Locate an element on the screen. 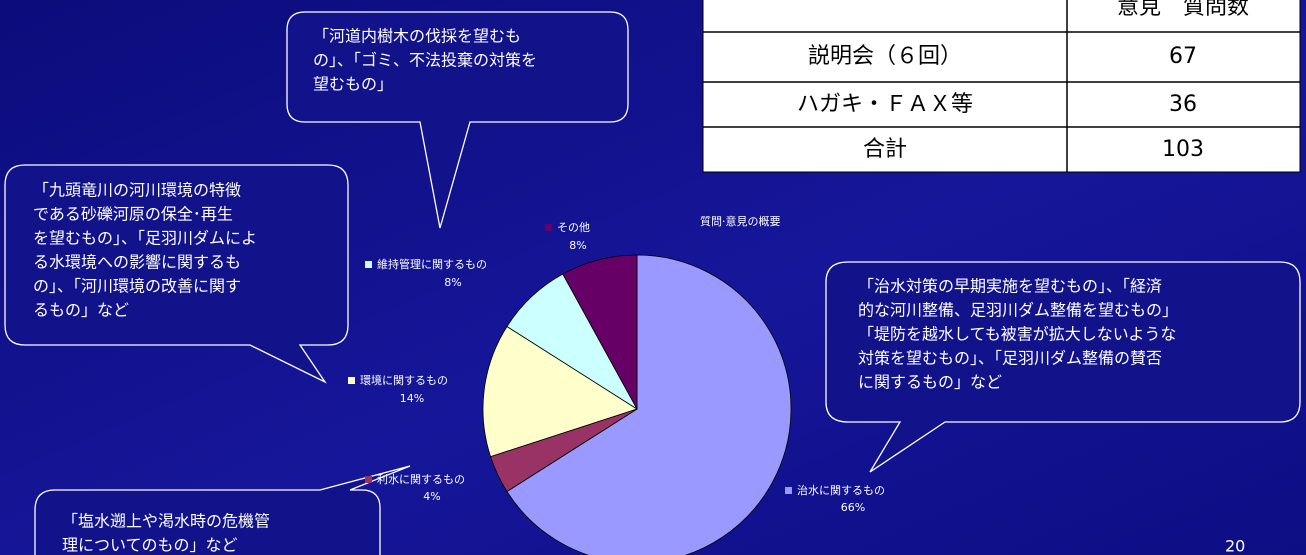  pie is located at coordinates (637, 404).